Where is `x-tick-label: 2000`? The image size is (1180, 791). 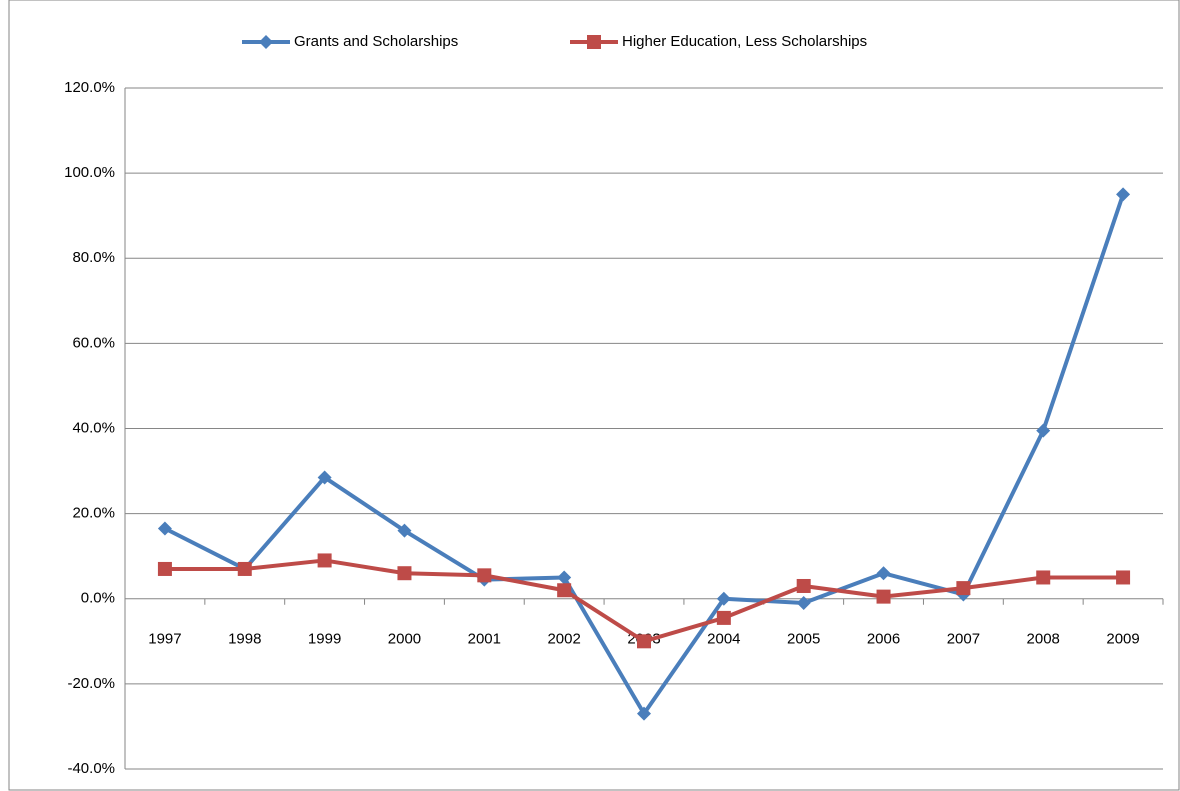 x-tick-label: 2000 is located at coordinates (404, 639).